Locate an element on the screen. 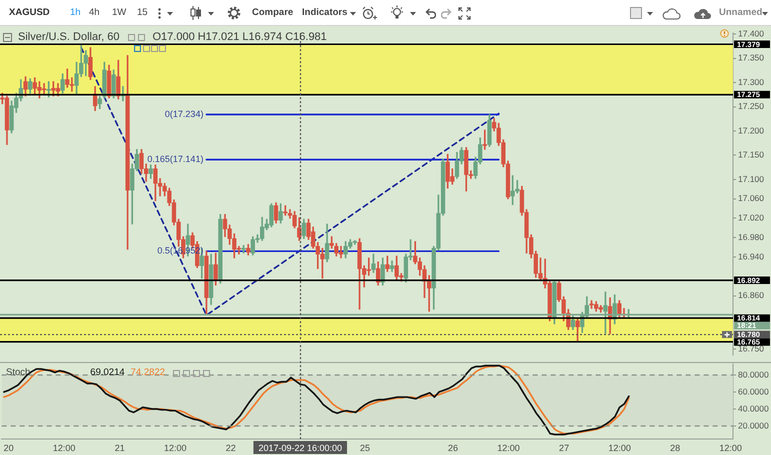  y-tick-label: 16.860 is located at coordinates (751, 295).